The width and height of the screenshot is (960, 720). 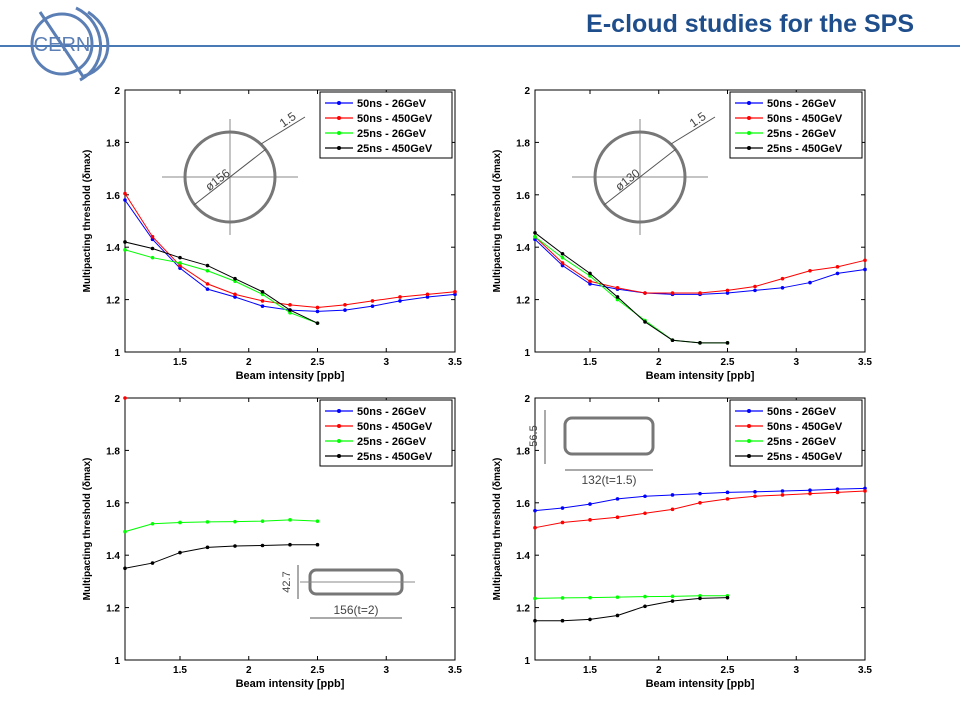 I want to click on diagram-diameter-line, so click(x=230, y=177).